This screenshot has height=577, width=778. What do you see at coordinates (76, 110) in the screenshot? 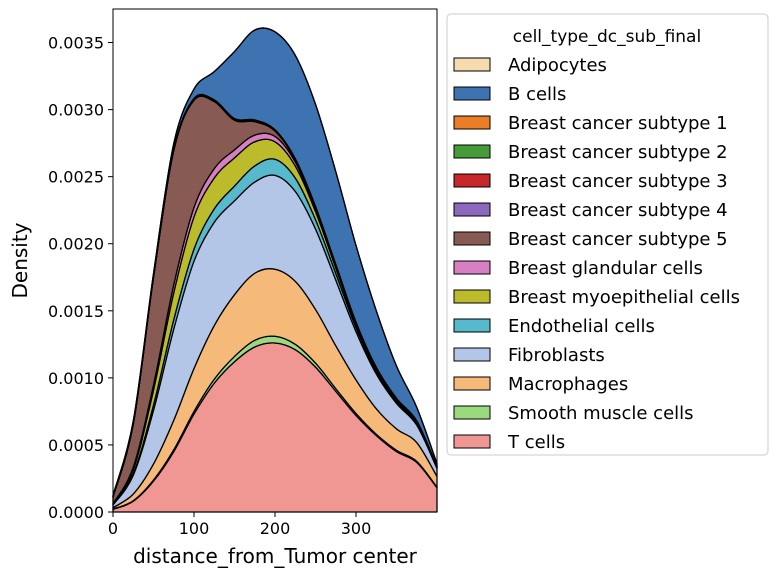
I see `y-tick-label: 0.0030` at bounding box center [76, 110].